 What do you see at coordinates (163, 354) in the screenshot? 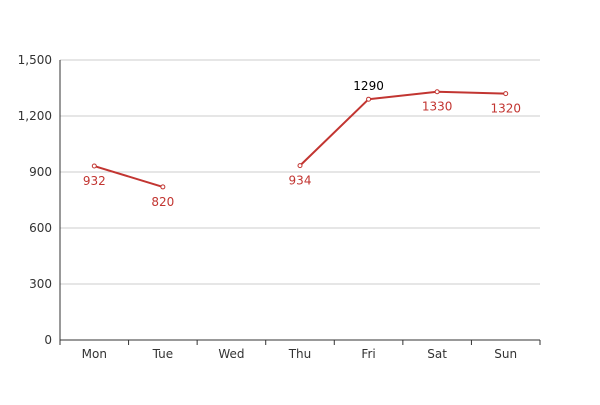
I see `x-tick-label: Tue` at bounding box center [163, 354].